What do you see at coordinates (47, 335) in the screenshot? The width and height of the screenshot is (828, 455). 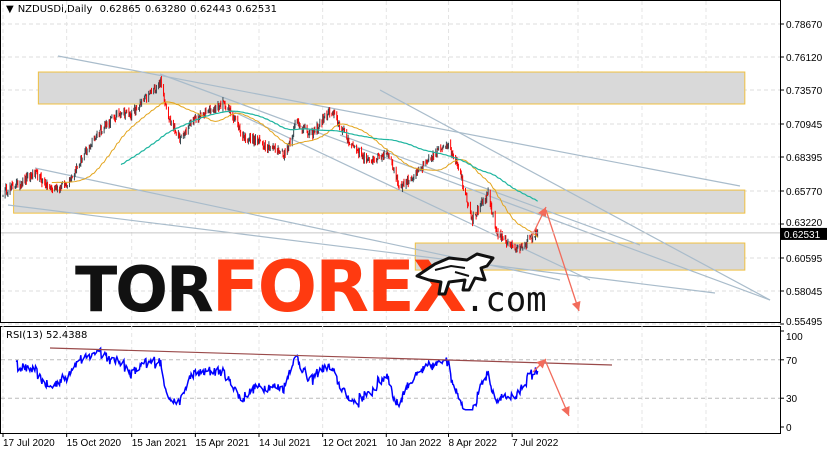 I see `rsi-label: RSI(13) 52.4388` at bounding box center [47, 335].